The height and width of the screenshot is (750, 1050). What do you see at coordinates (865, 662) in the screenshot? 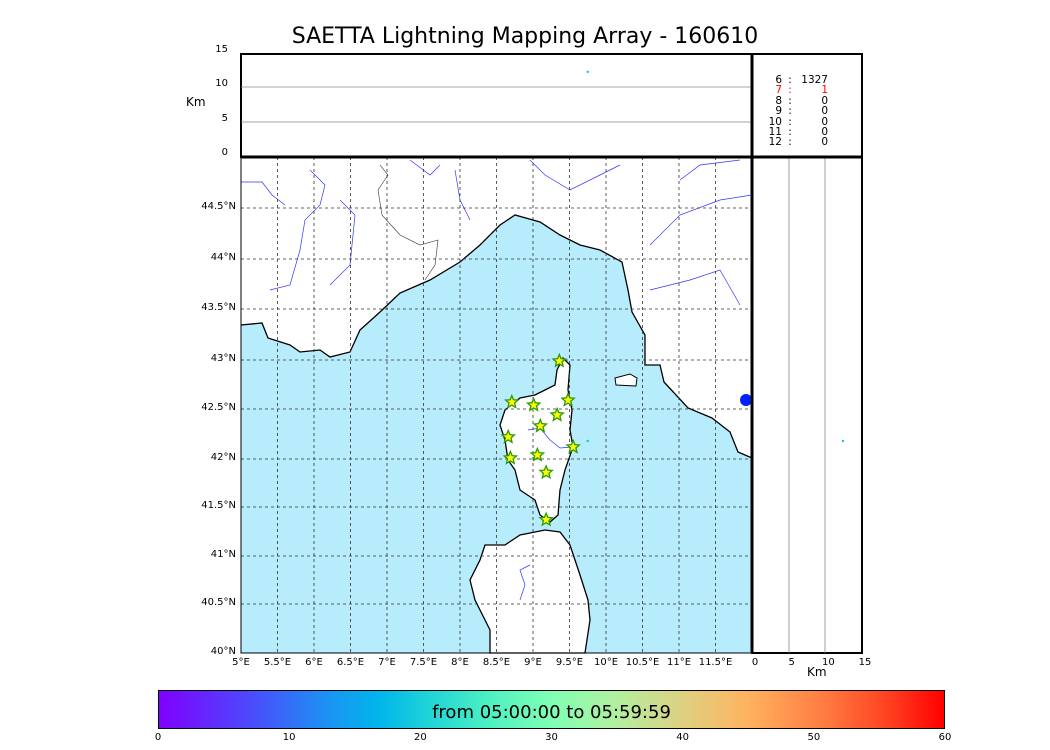
I see `side-tick-label: 15` at bounding box center [865, 662].